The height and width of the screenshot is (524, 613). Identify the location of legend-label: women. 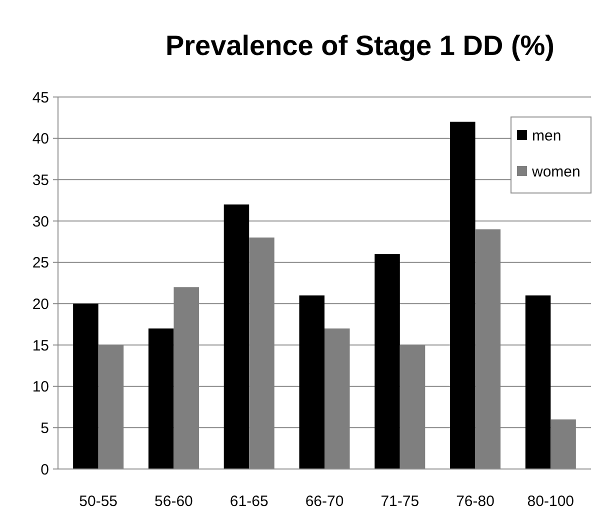
(555, 171).